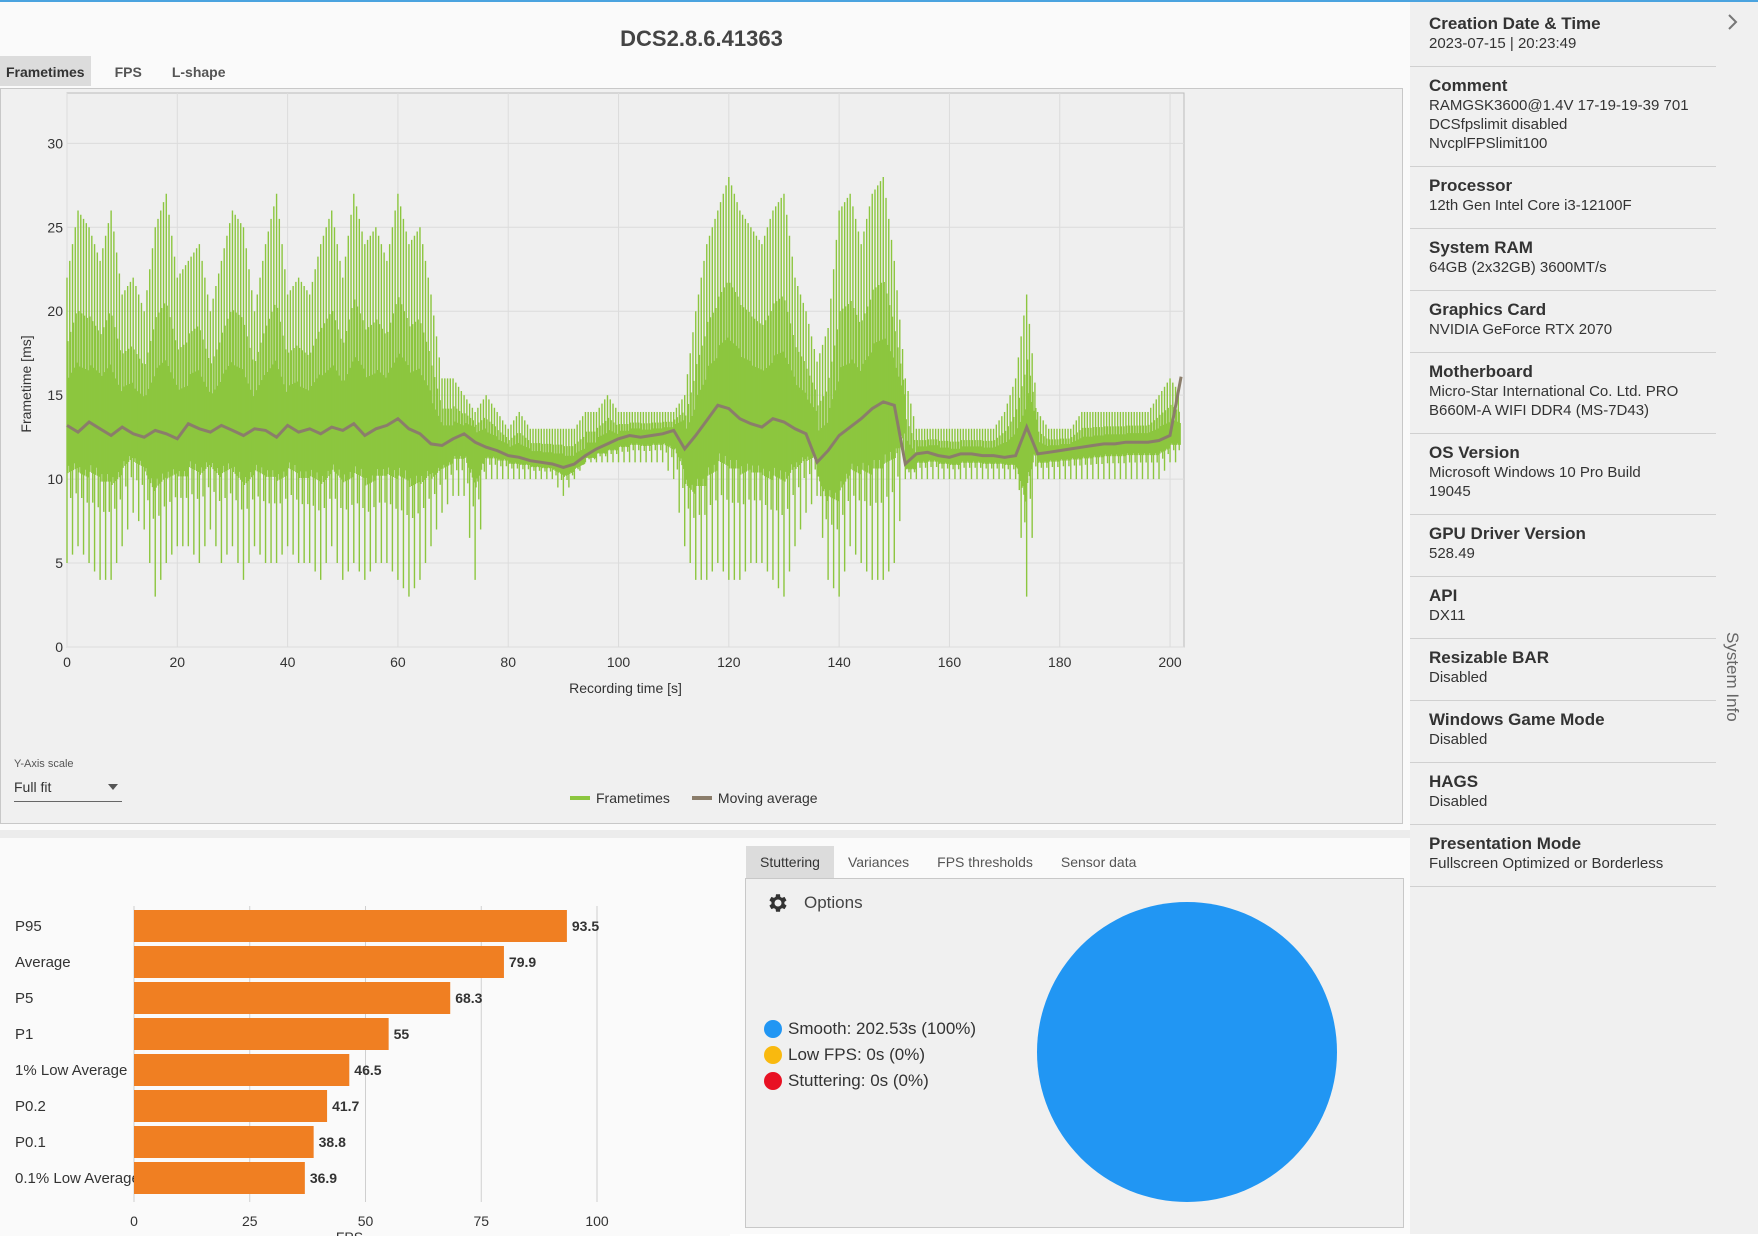 The width and height of the screenshot is (1758, 1241). Describe the element at coordinates (701, 38) in the screenshot. I see `page-title: DCS2.8.6.41363` at that location.